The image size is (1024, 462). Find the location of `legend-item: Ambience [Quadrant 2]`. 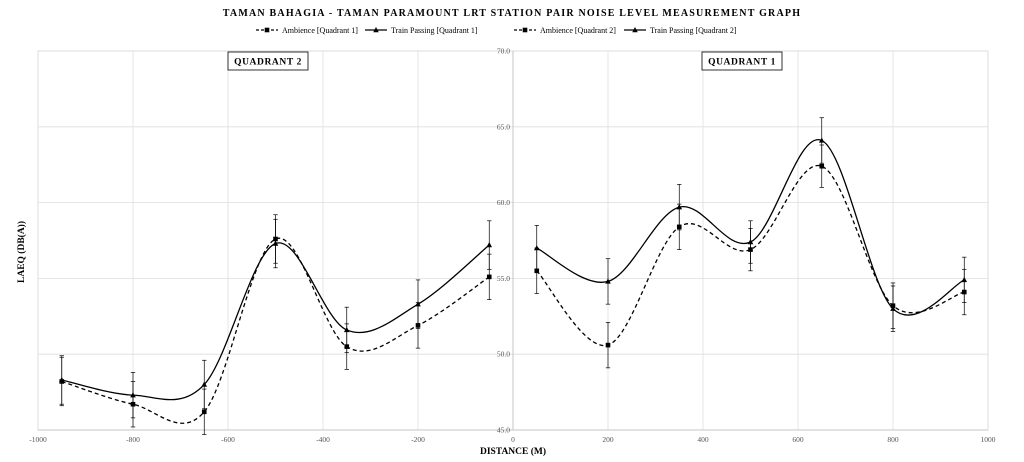

legend-item: Ambience [Quadrant 2] is located at coordinates (565, 30).